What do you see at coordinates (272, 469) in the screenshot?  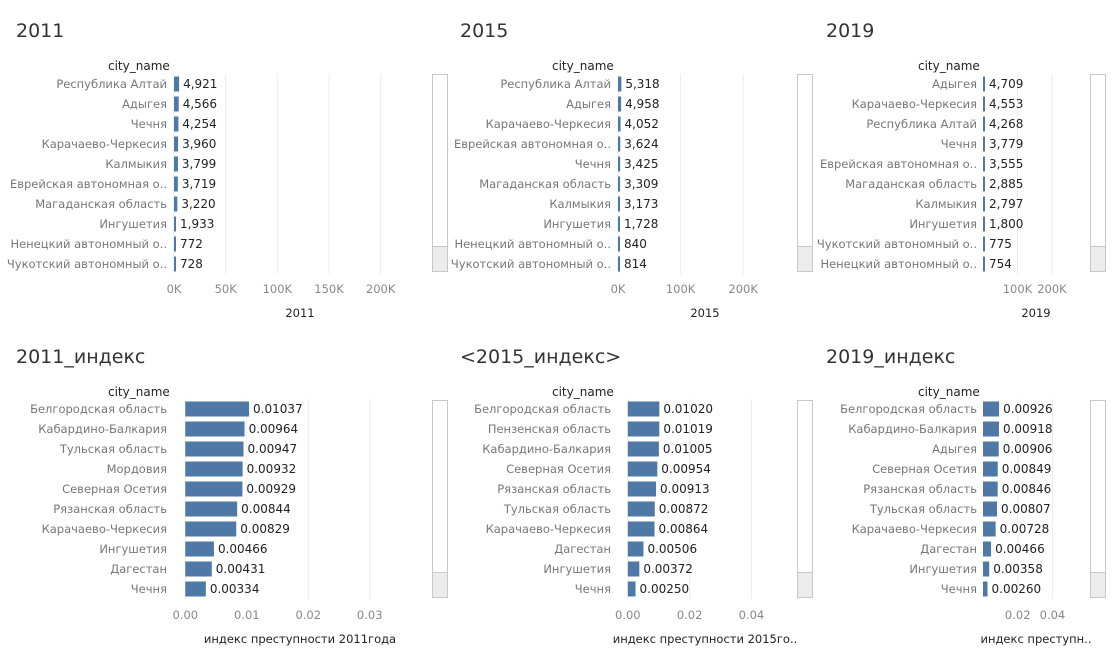 I see `data-label: 0.00932` at bounding box center [272, 469].